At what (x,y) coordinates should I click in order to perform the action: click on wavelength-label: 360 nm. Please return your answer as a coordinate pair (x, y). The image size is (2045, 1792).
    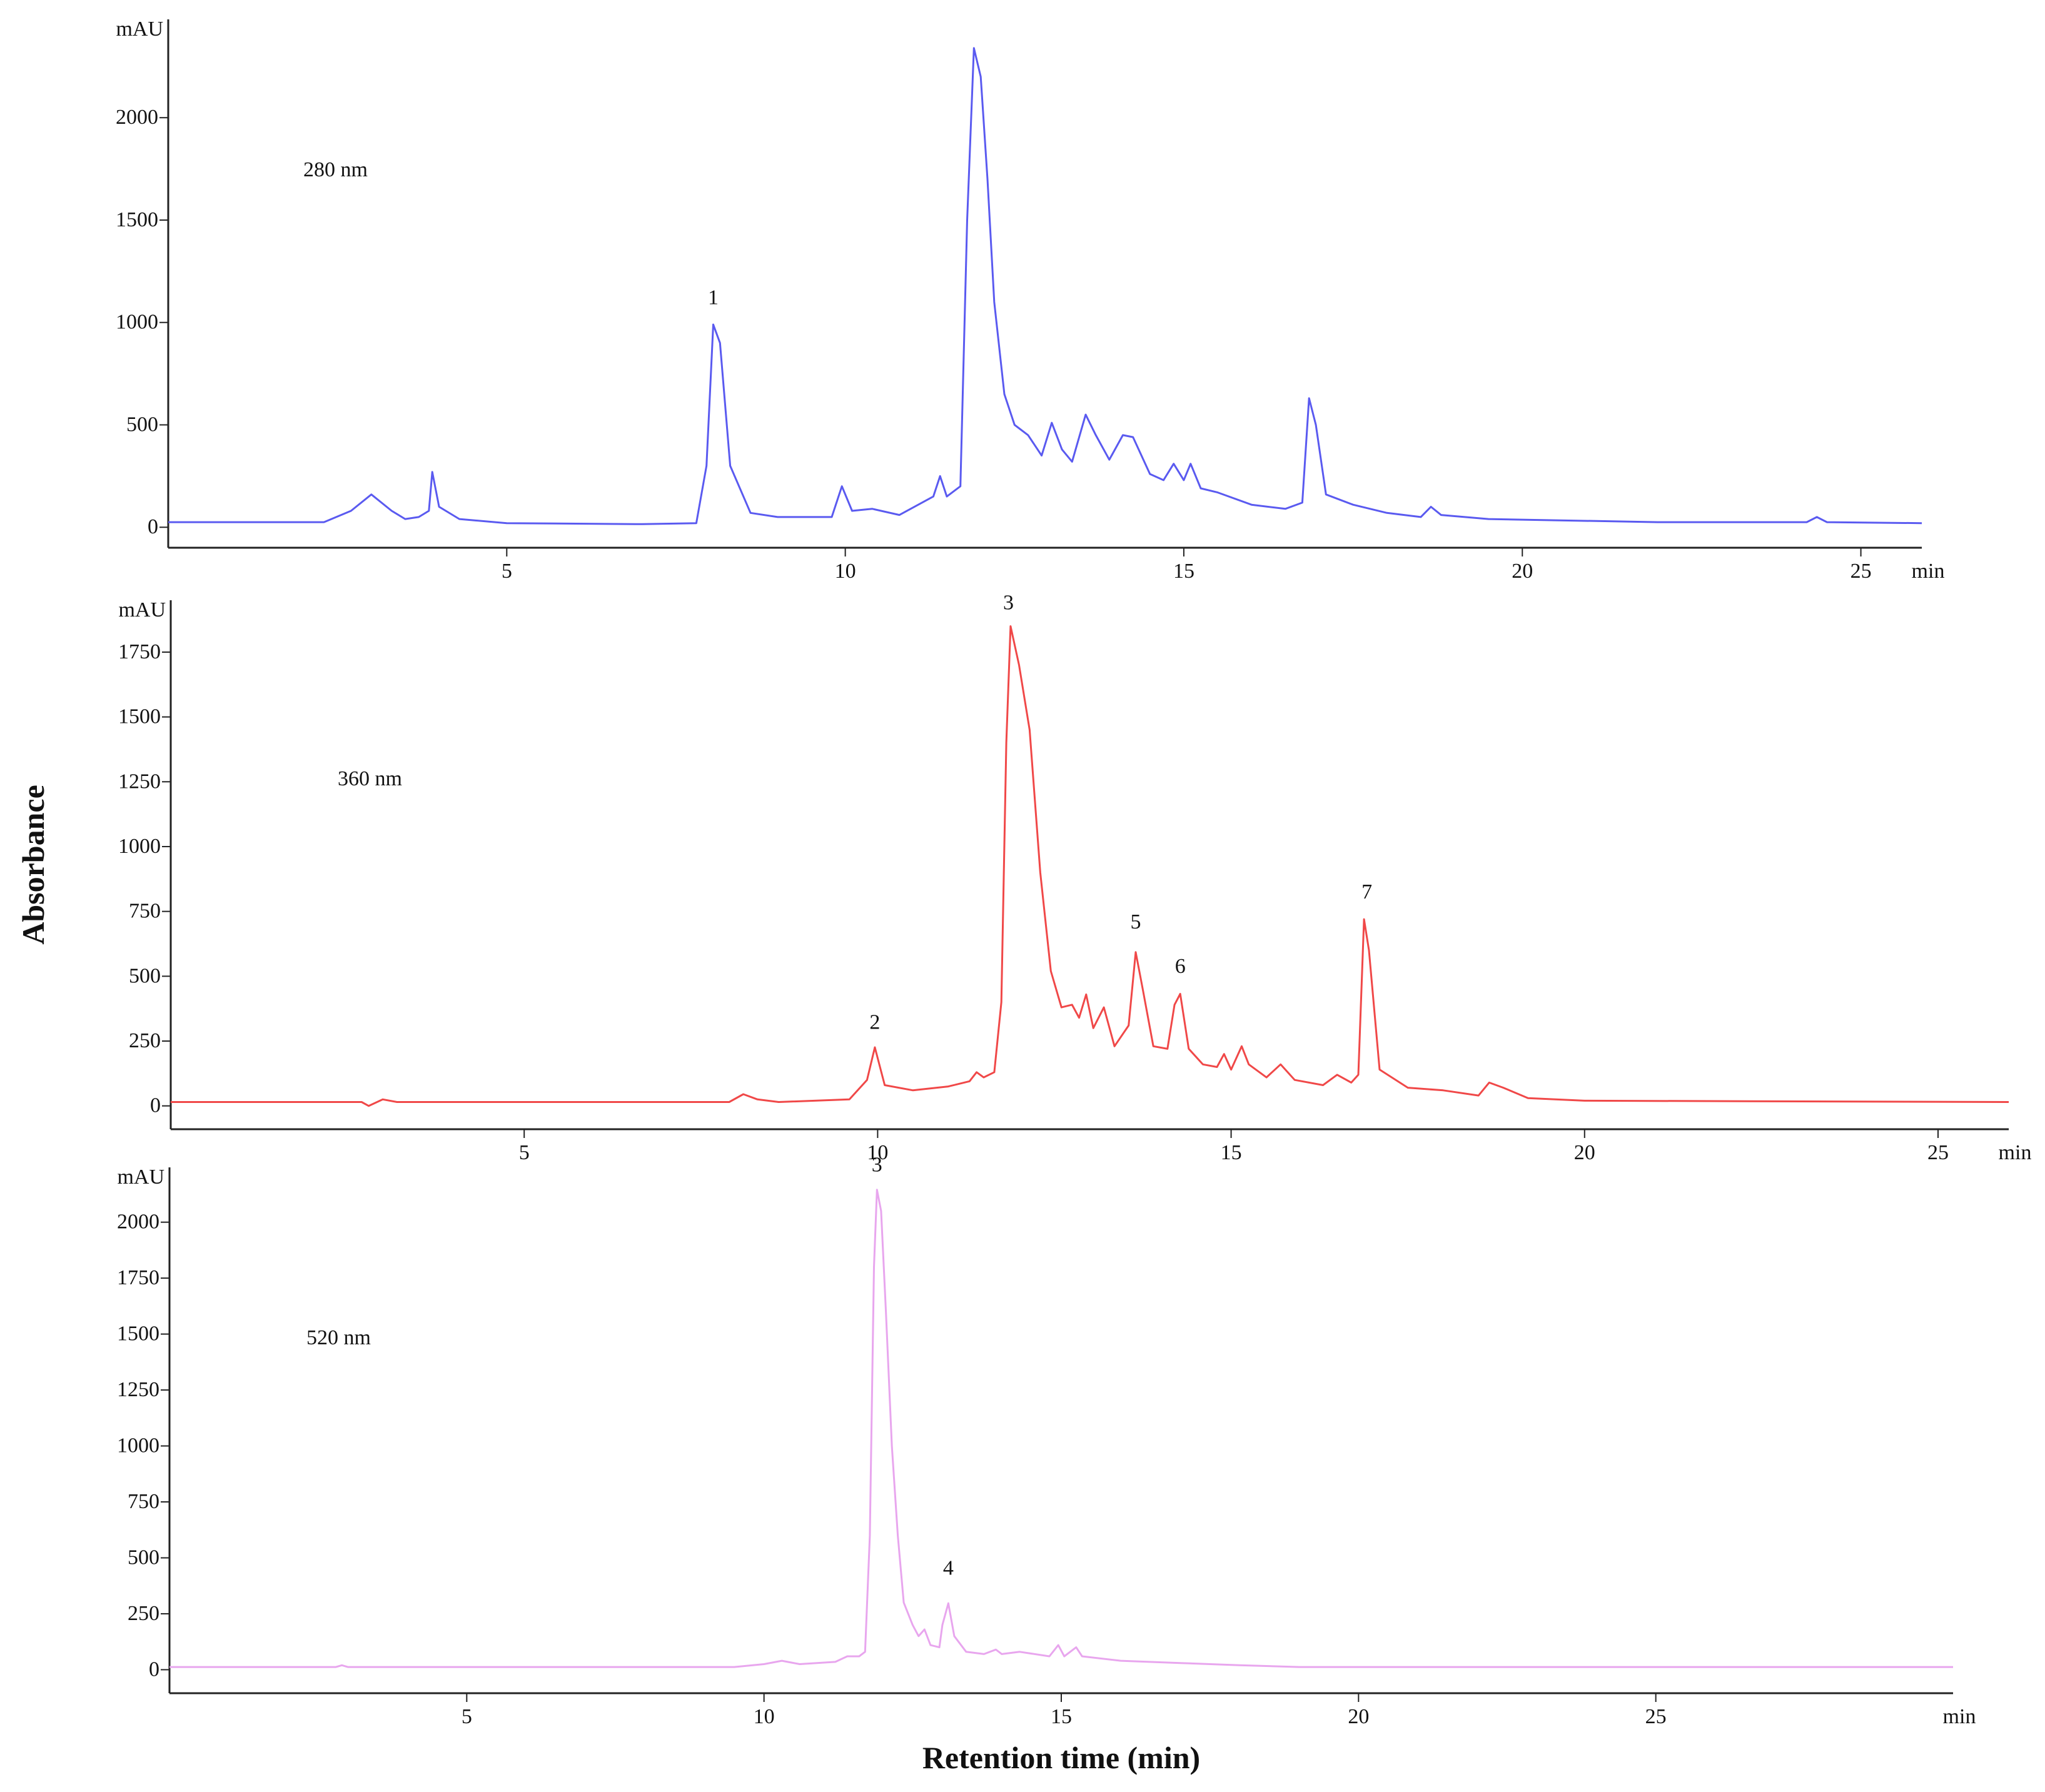
    Looking at the image, I should click on (370, 779).